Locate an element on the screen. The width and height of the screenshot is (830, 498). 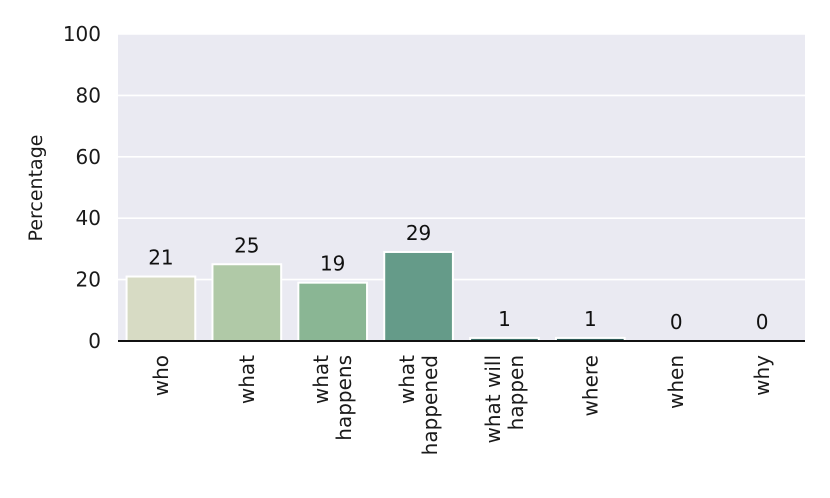
x-tick-label: what happens is located at coordinates (332, 398).